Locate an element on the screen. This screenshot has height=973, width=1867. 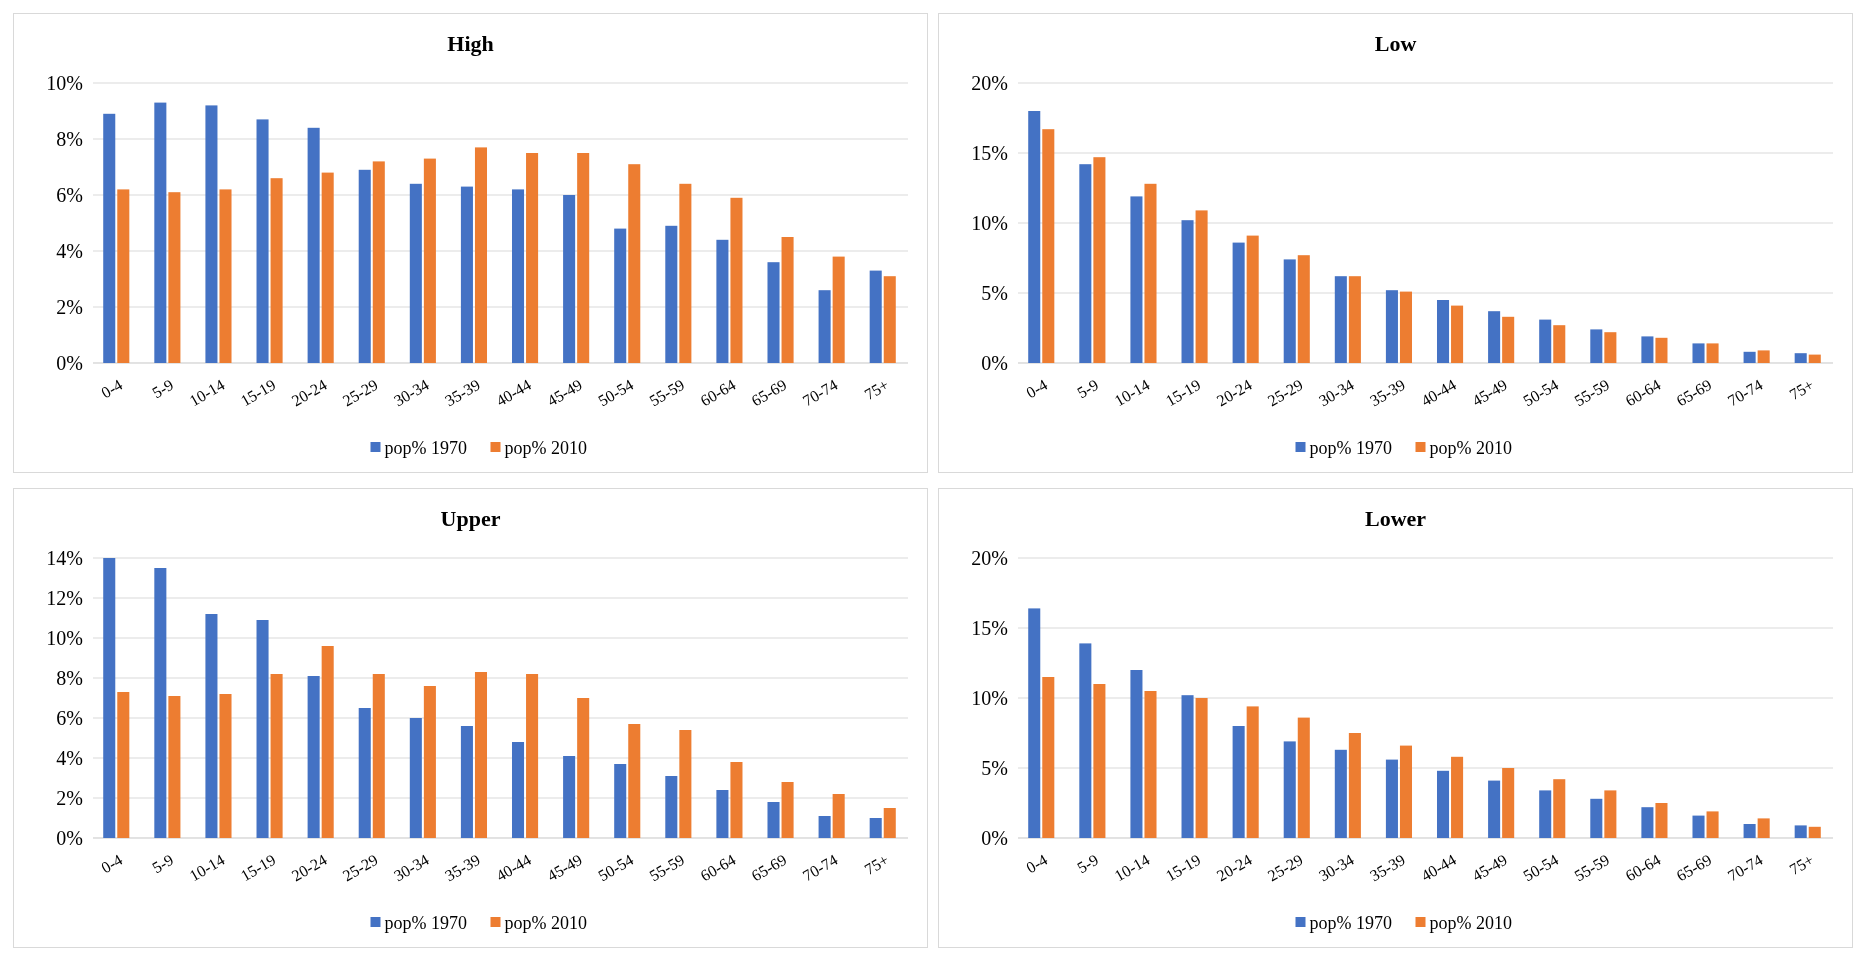
x-tick-label: 35-39 is located at coordinates (1387, 867).